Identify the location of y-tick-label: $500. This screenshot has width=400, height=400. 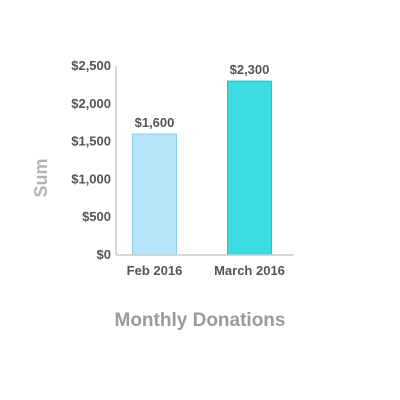
(96, 216).